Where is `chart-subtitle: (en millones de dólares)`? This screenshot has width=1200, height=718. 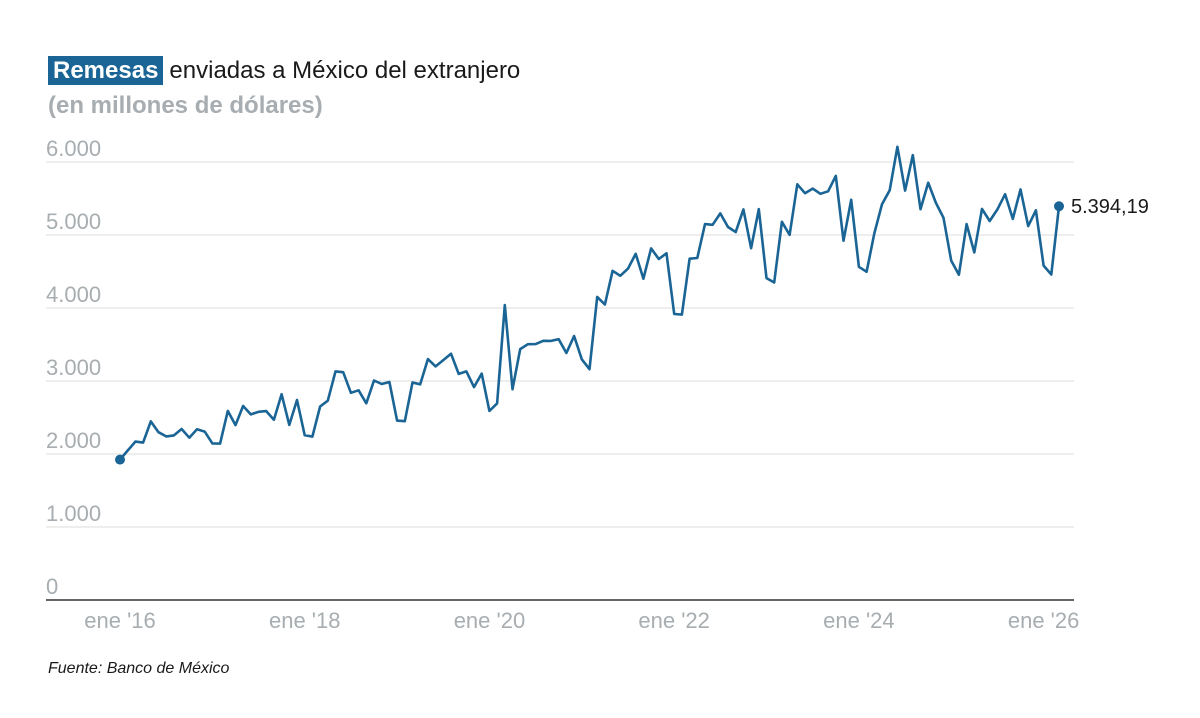
chart-subtitle: (en millones de dólares) is located at coordinates (185, 105).